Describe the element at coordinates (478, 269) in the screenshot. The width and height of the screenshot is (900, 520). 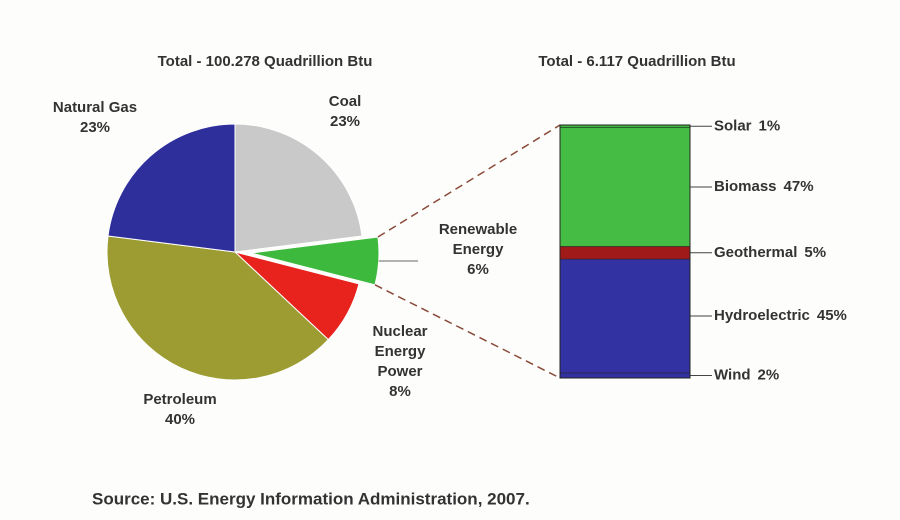
I see `slice-value: 6%` at that location.